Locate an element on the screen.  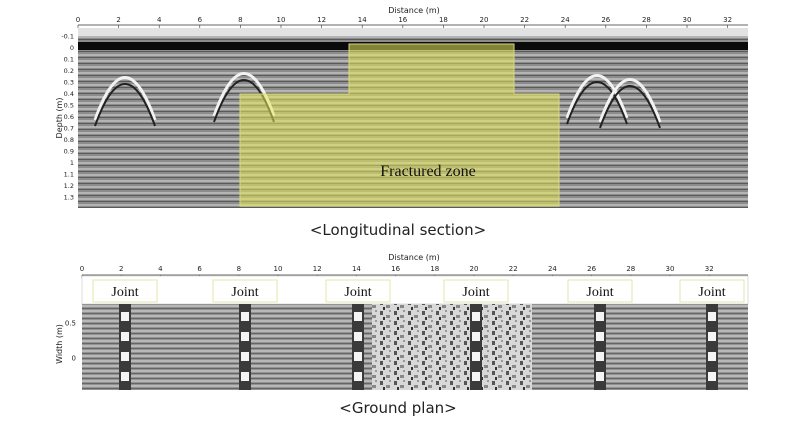
plan-x-tick-label: 20 is located at coordinates (474, 269).